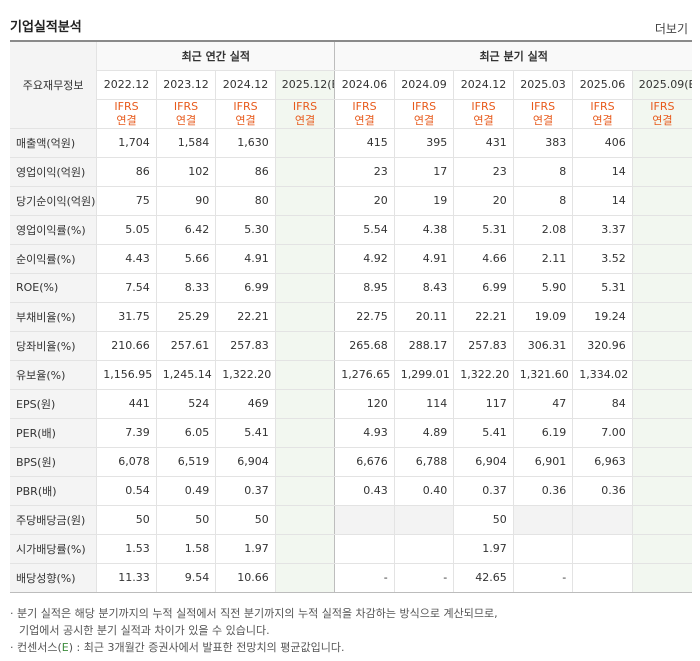 This screenshot has height=661, width=700. Describe the element at coordinates (54, 346) in the screenshot. I see `row-label: 당좌비율(%)` at that location.